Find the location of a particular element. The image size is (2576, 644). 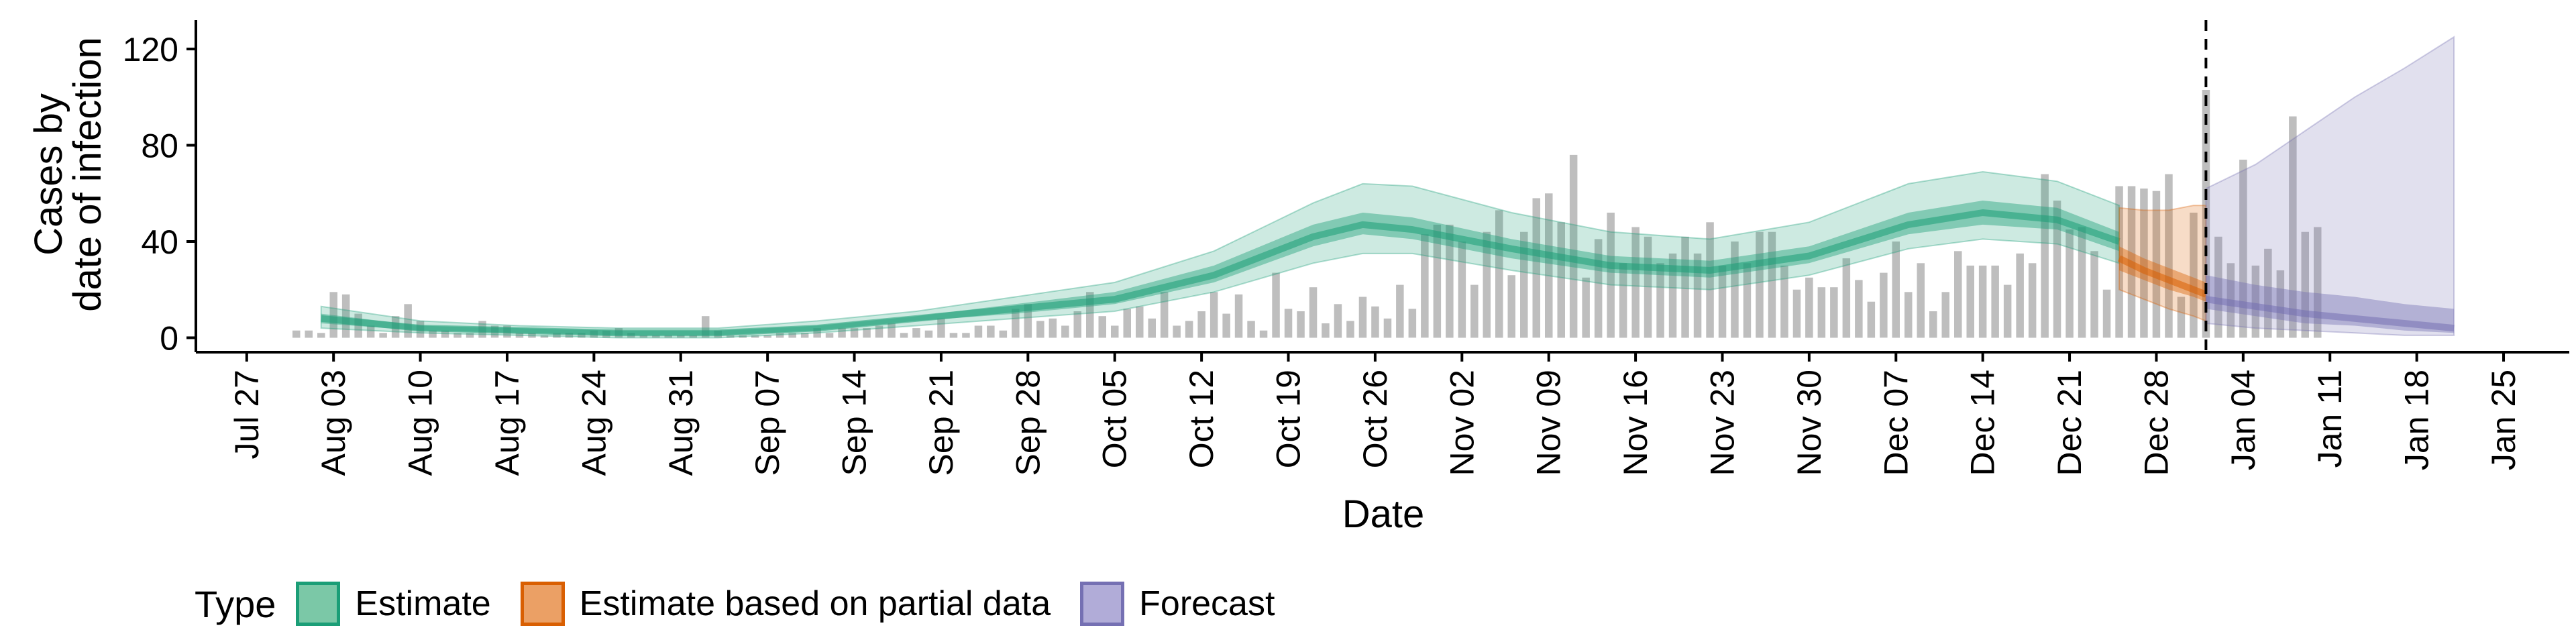

x-tick-label: Dec 14 is located at coordinates (1983, 423).